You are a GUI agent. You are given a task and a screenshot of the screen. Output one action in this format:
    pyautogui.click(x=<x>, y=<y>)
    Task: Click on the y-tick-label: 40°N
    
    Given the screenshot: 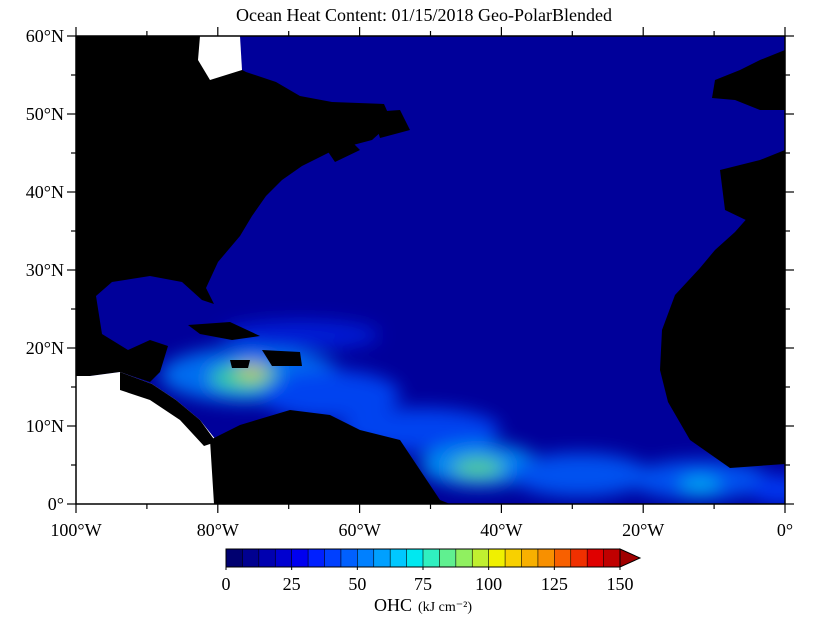 What is the action you would take?
    pyautogui.click(x=45, y=192)
    